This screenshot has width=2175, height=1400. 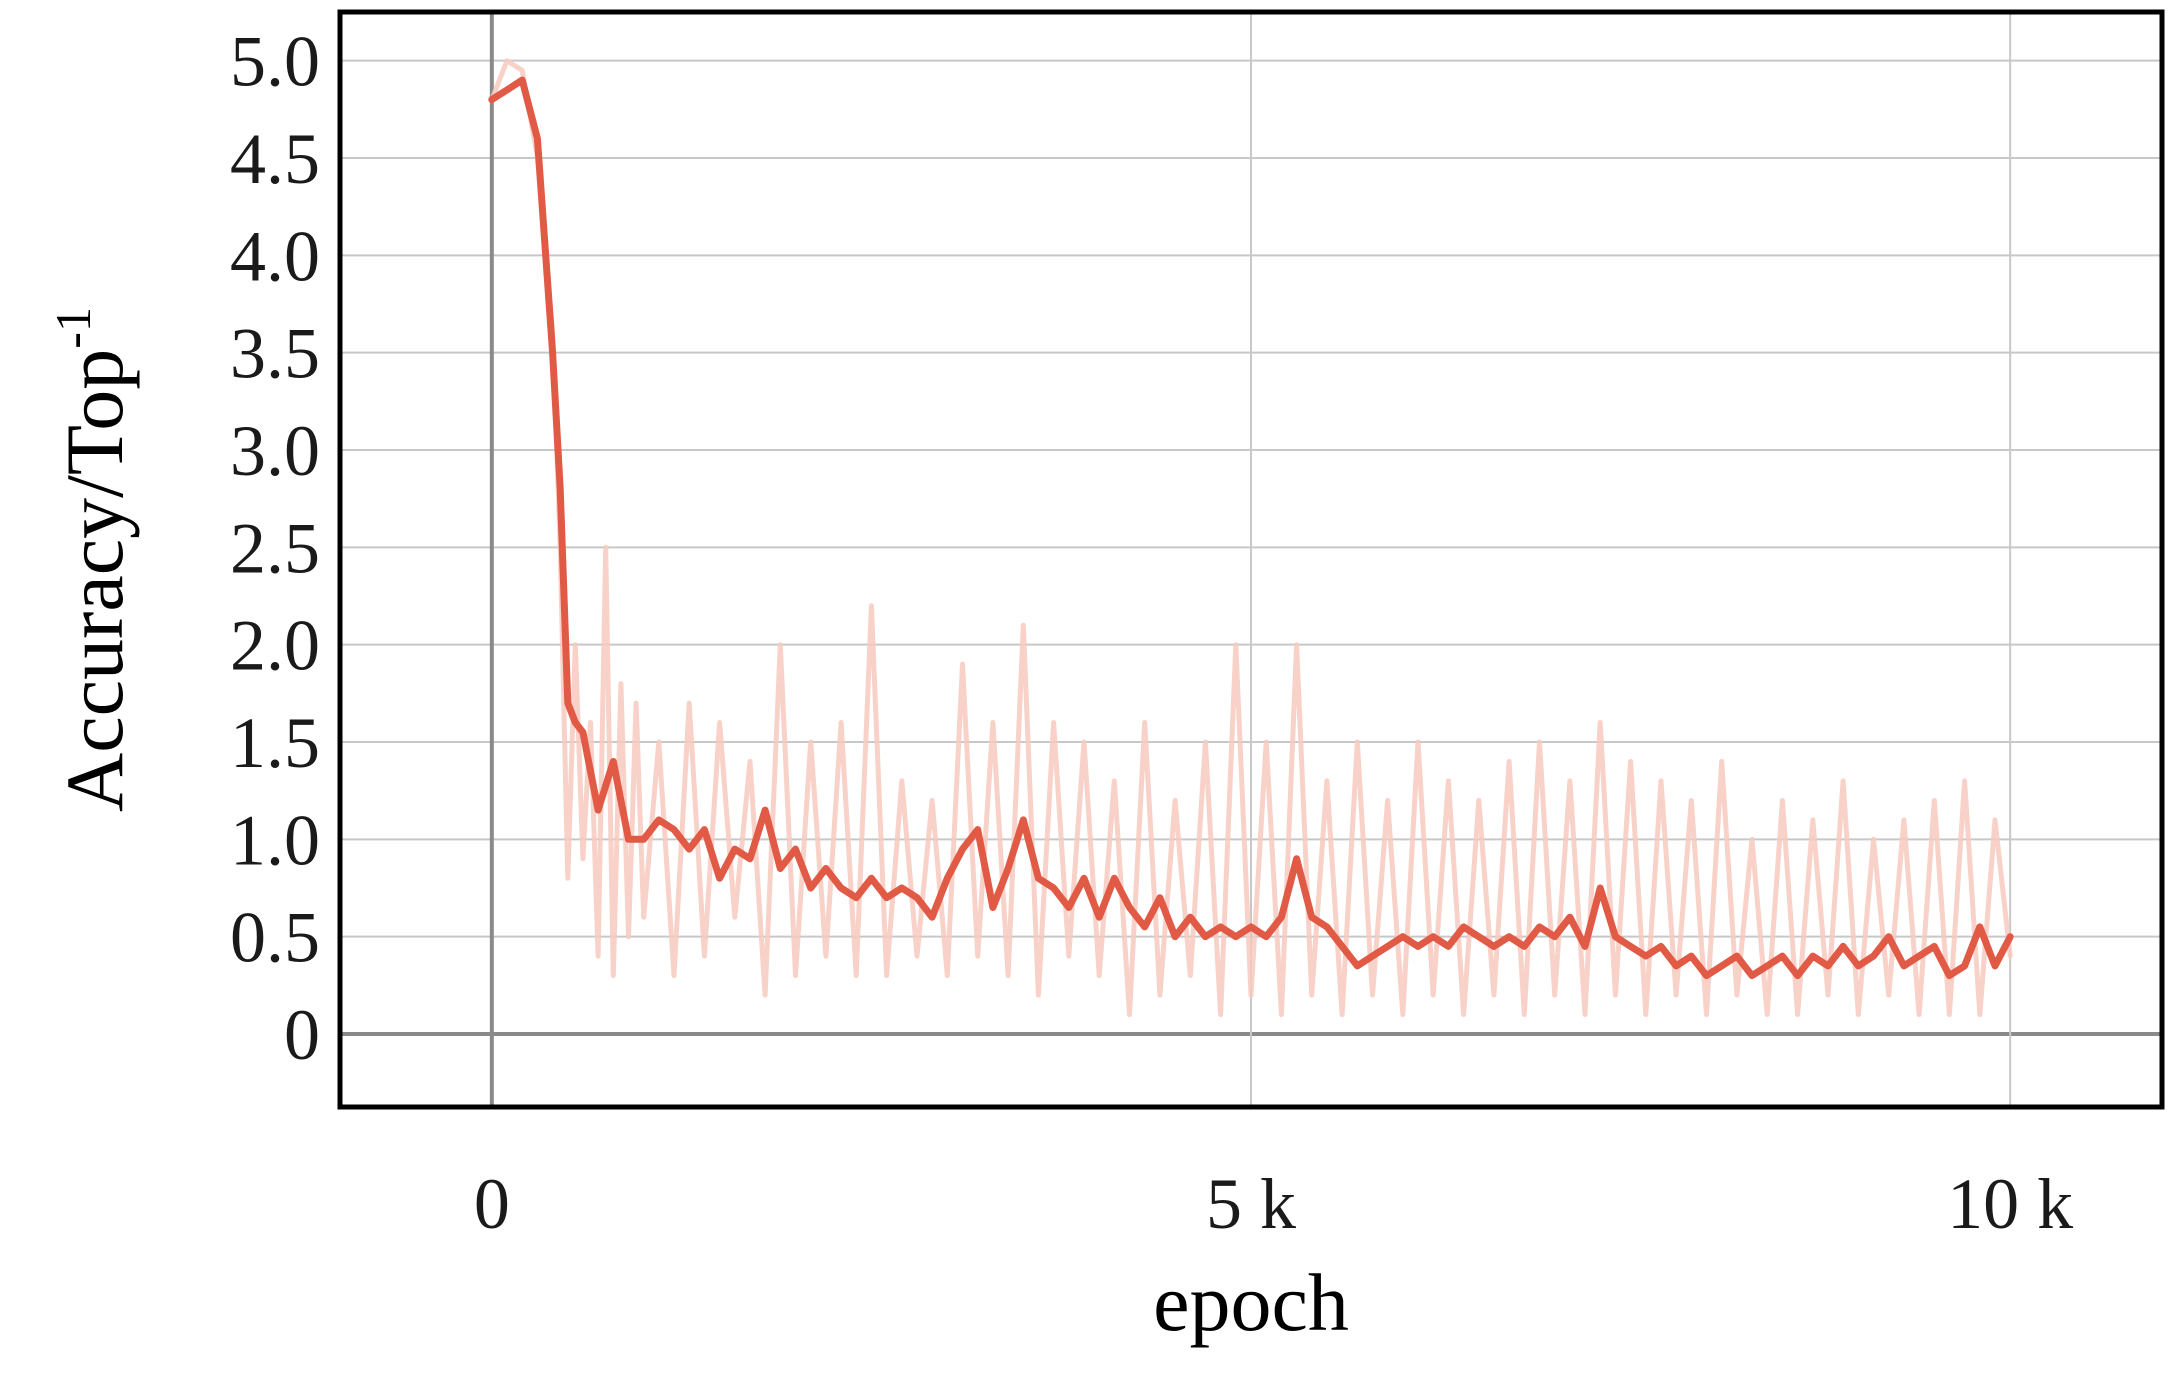 What do you see at coordinates (275, 159) in the screenshot?
I see `y-tick-label: 4.5` at bounding box center [275, 159].